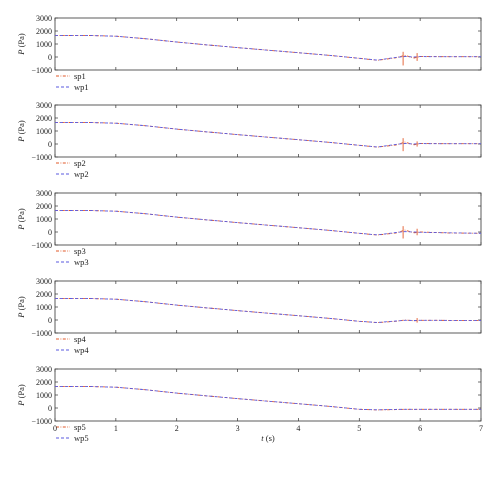 The height and width of the screenshot is (484, 500). I want to click on legend-label-sp1: sp1, so click(80, 76).